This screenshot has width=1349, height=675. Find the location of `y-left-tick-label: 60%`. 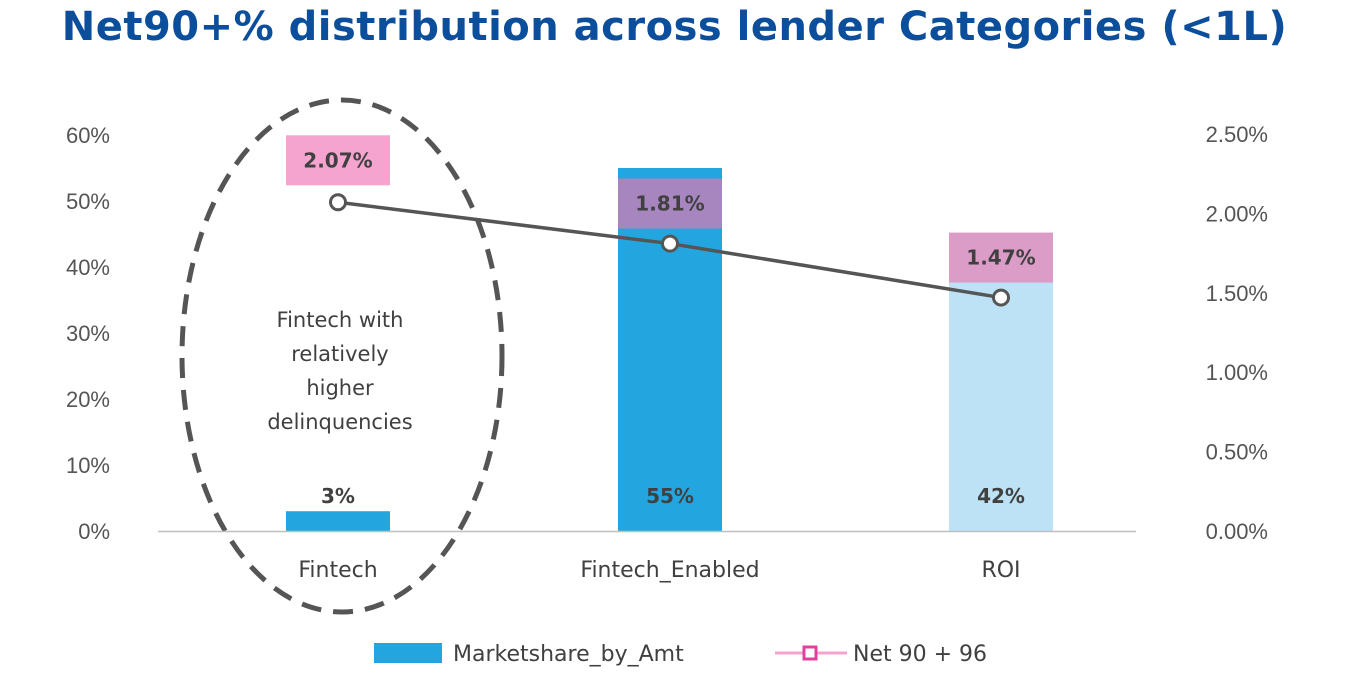

y-left-tick-label: 60% is located at coordinates (88, 135).